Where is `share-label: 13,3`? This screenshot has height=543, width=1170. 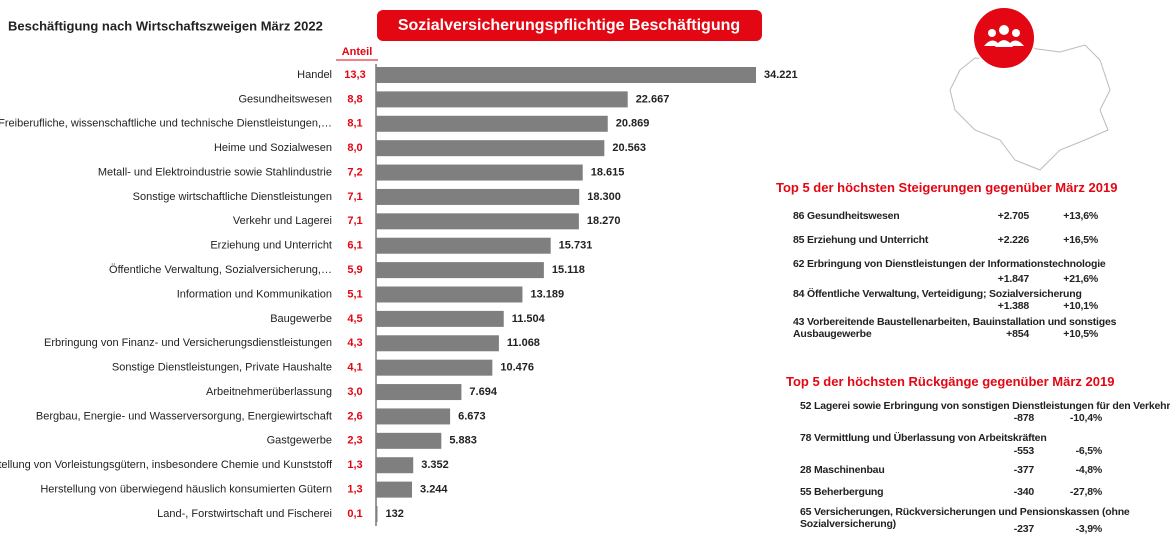 share-label: 13,3 is located at coordinates (354, 75).